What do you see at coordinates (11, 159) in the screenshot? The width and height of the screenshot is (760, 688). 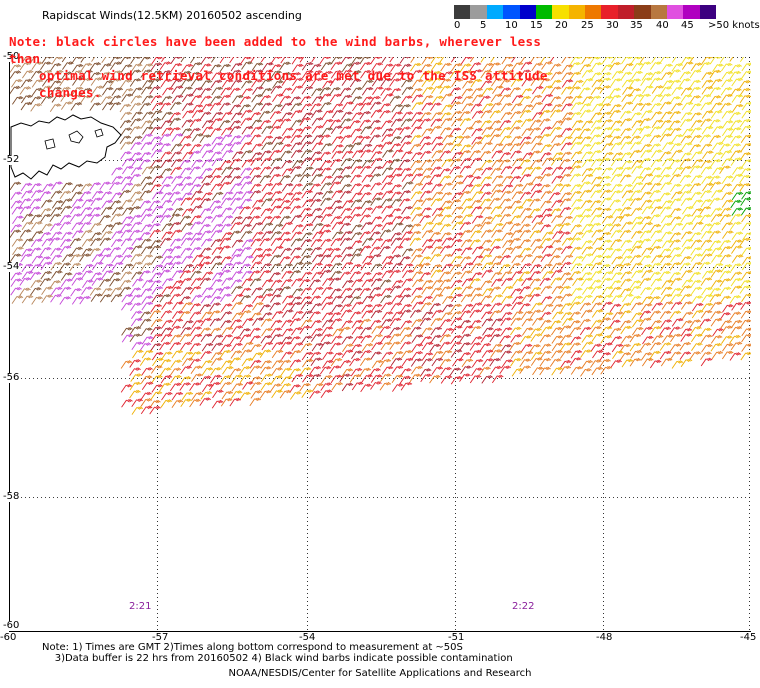 I see `latitude-label: -52` at bounding box center [11, 159].